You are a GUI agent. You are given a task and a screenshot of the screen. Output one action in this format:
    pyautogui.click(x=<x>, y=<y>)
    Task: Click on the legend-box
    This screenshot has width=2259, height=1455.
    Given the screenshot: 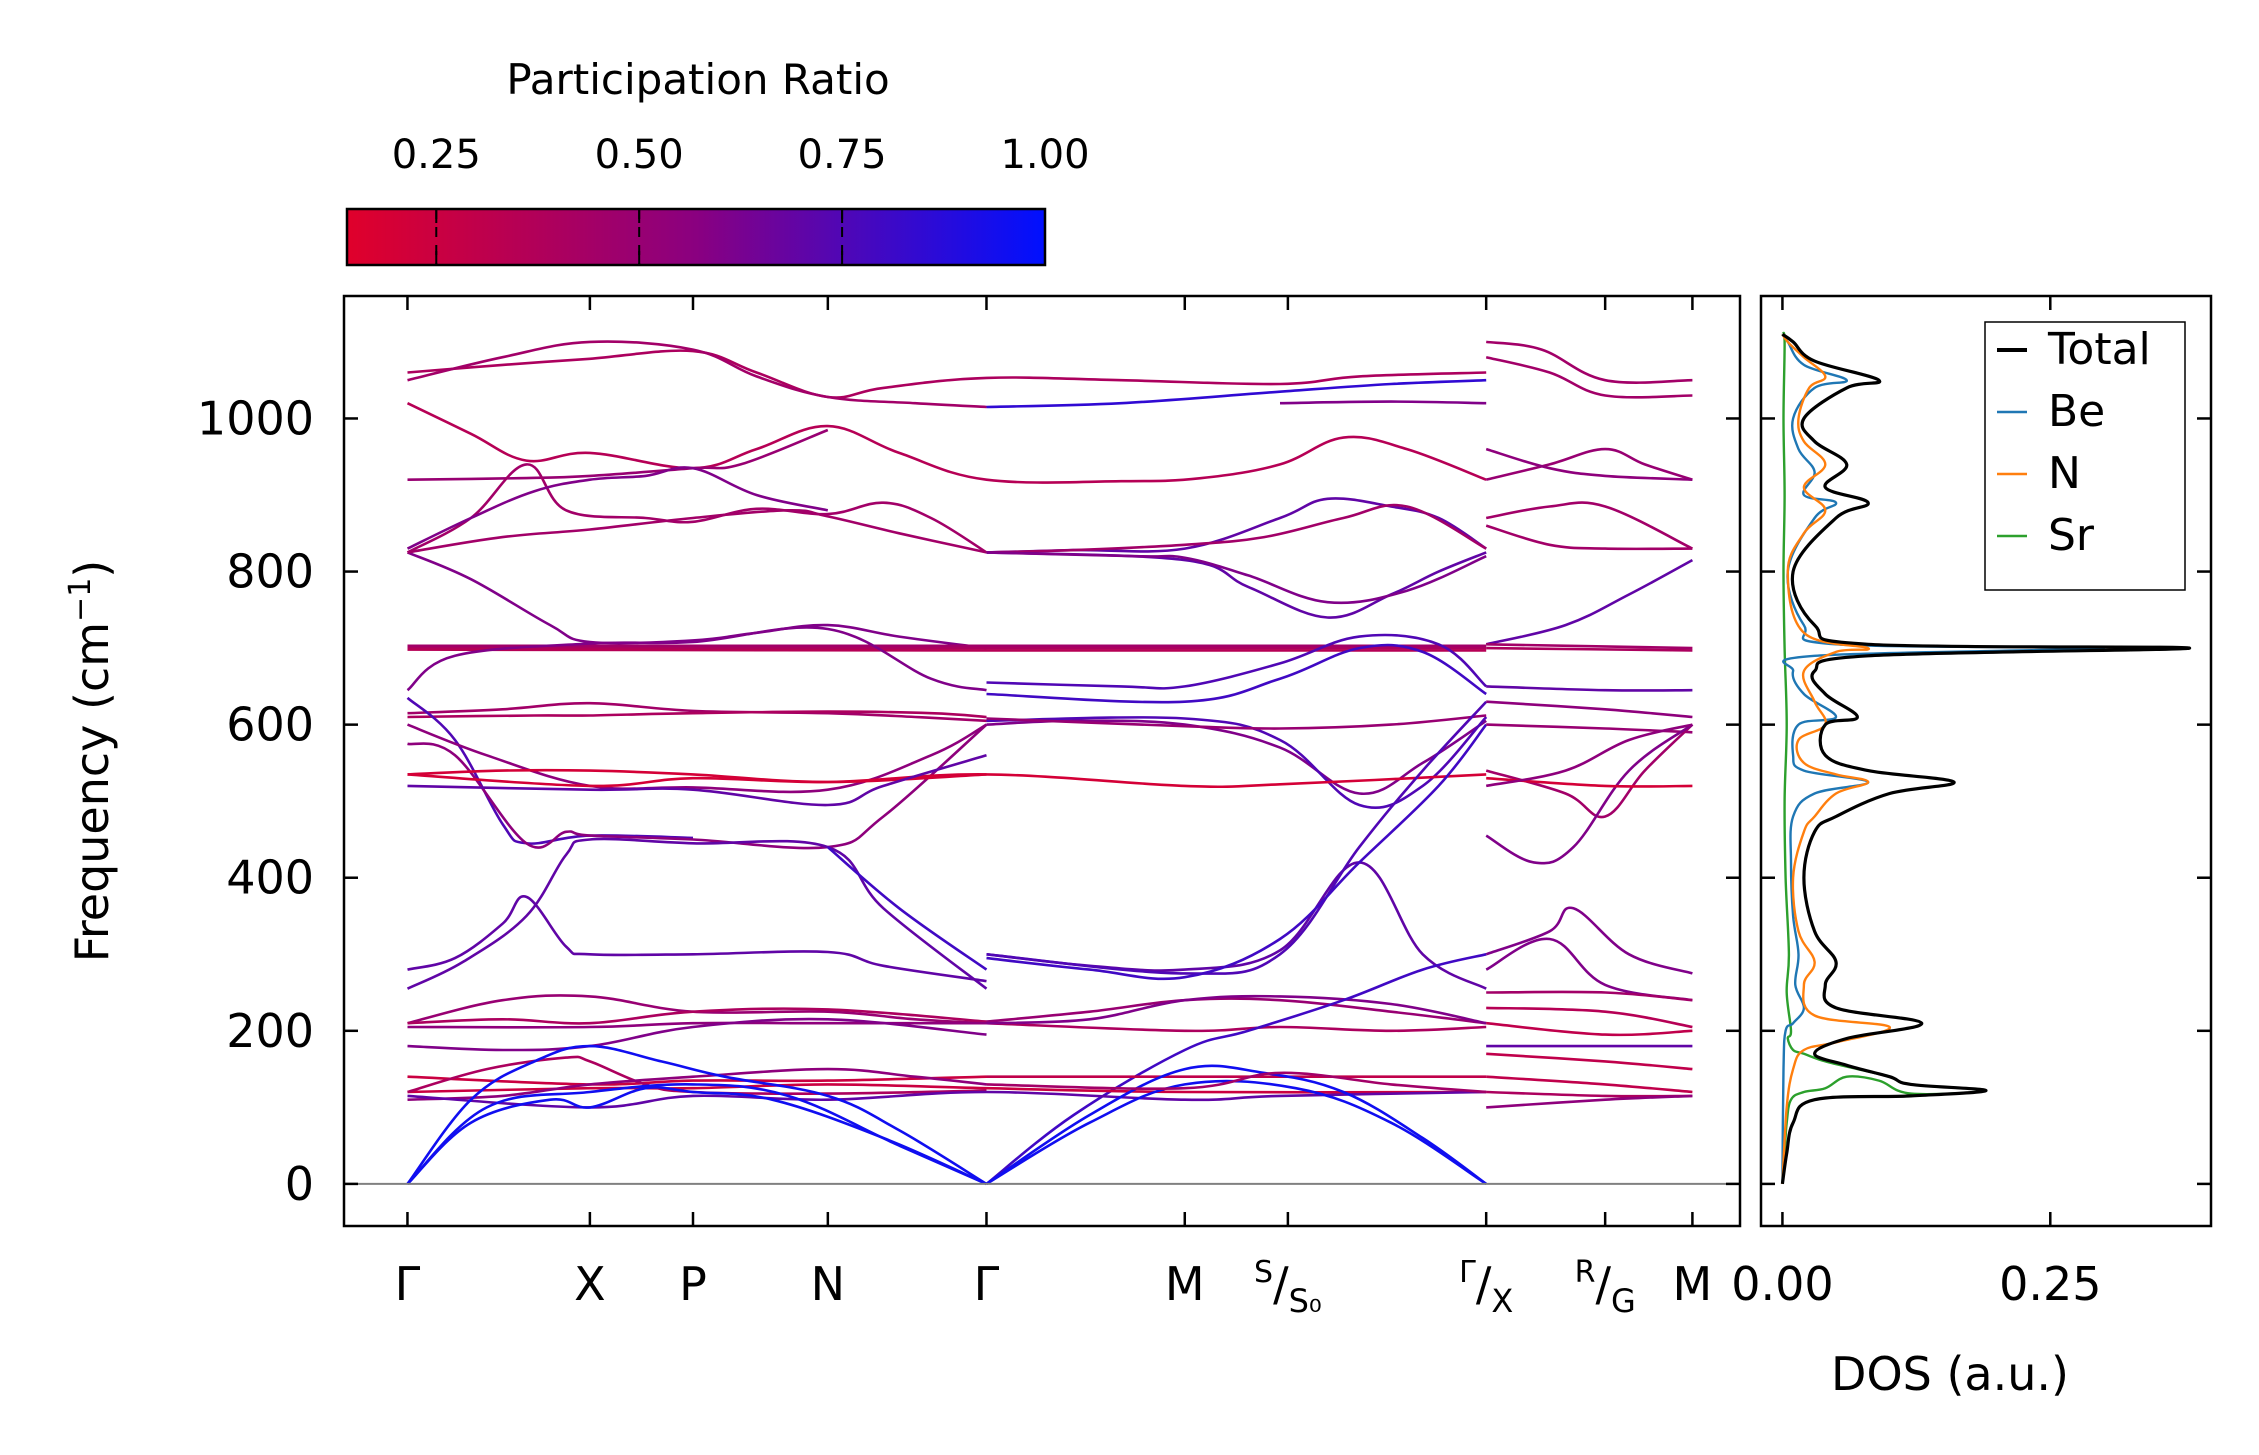 What is the action you would take?
    pyautogui.click(x=2085, y=456)
    